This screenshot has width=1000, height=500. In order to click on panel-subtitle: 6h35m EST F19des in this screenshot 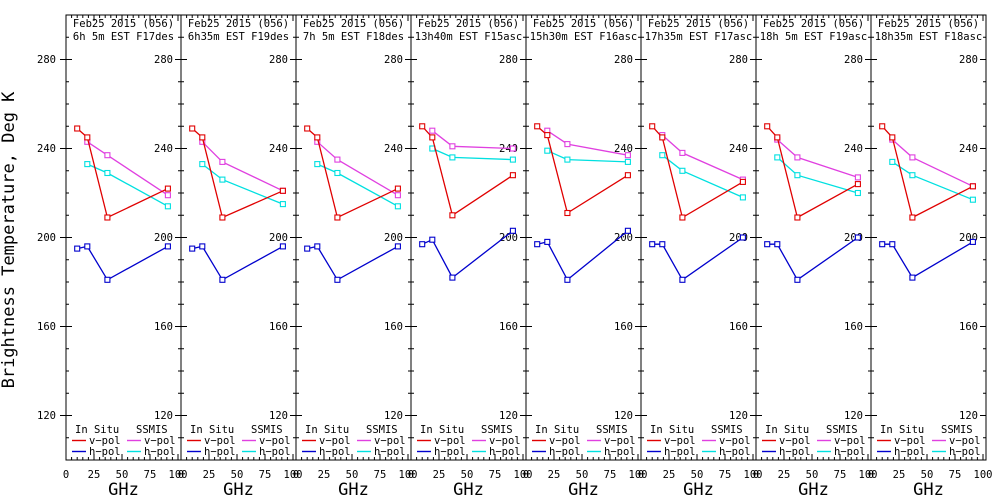, I will do `click(238, 37)`.